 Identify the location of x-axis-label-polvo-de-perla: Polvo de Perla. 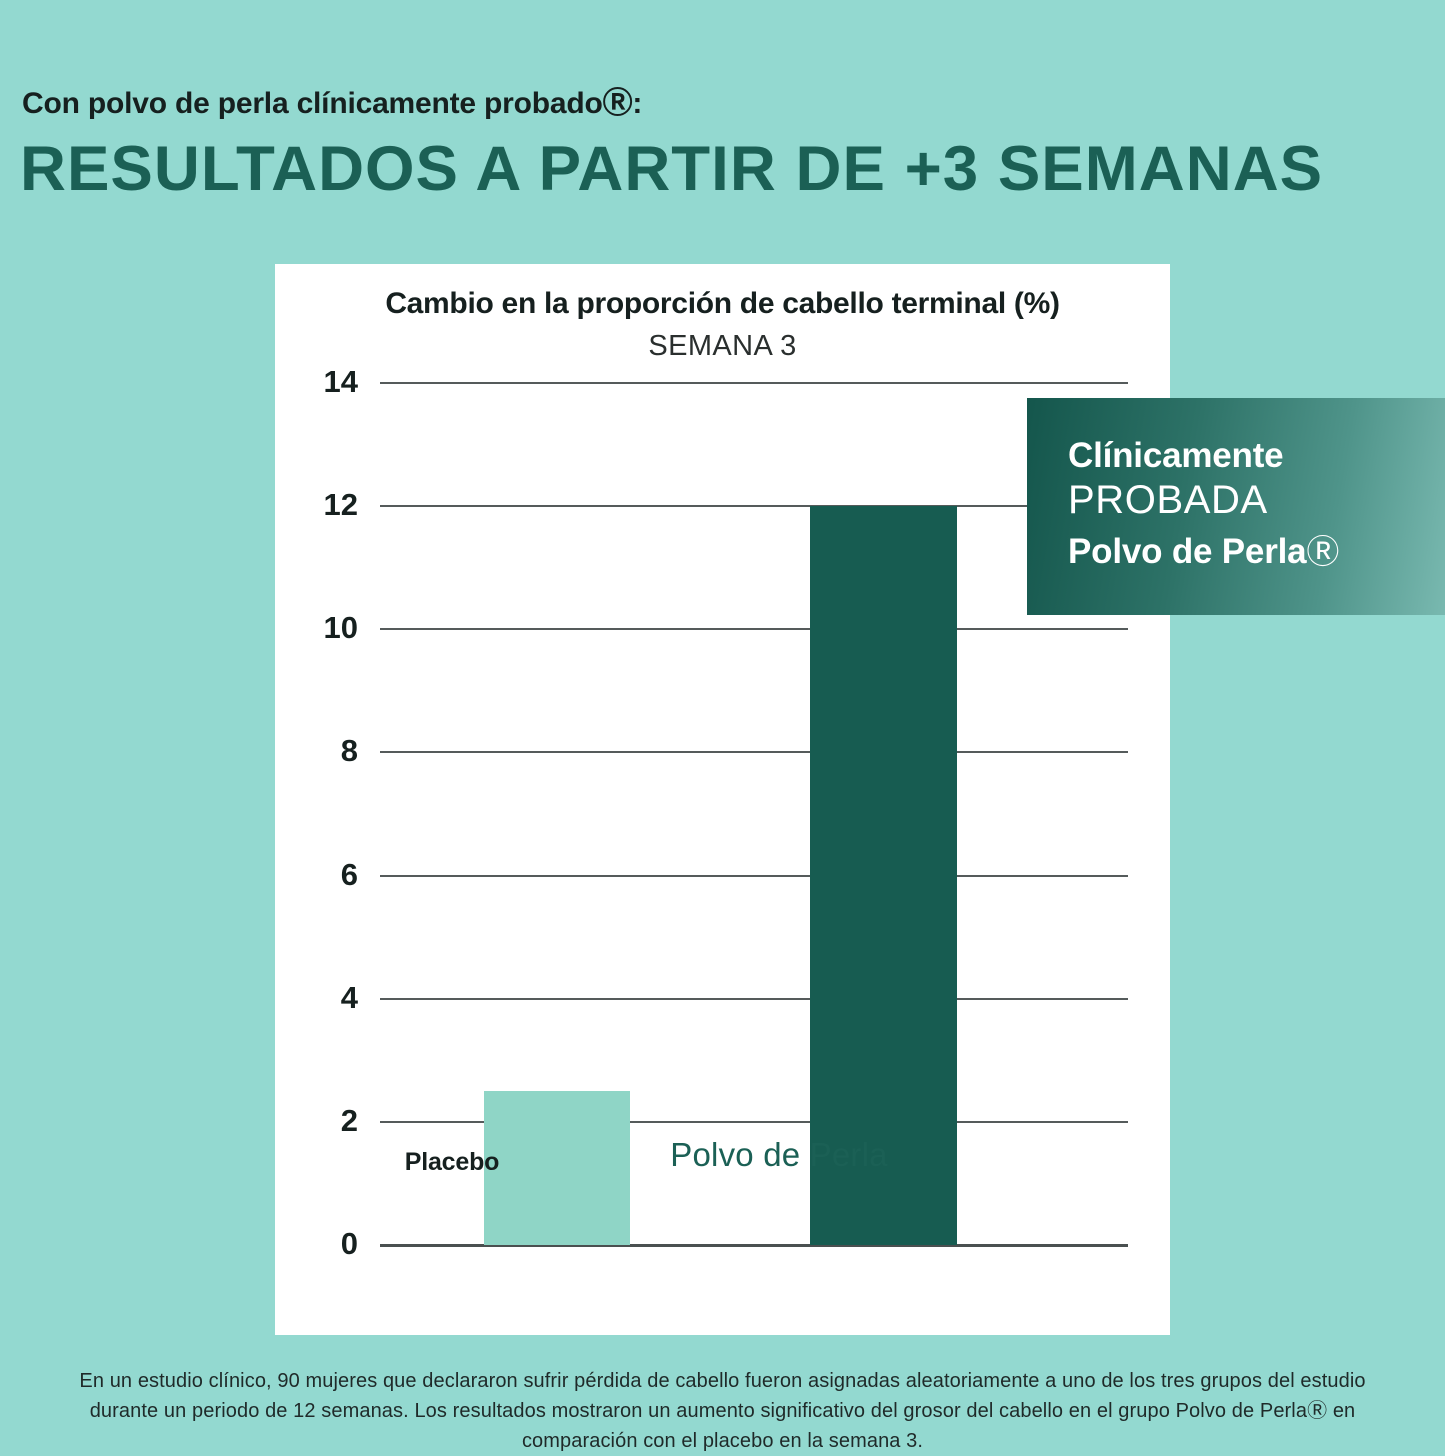
(779, 1154).